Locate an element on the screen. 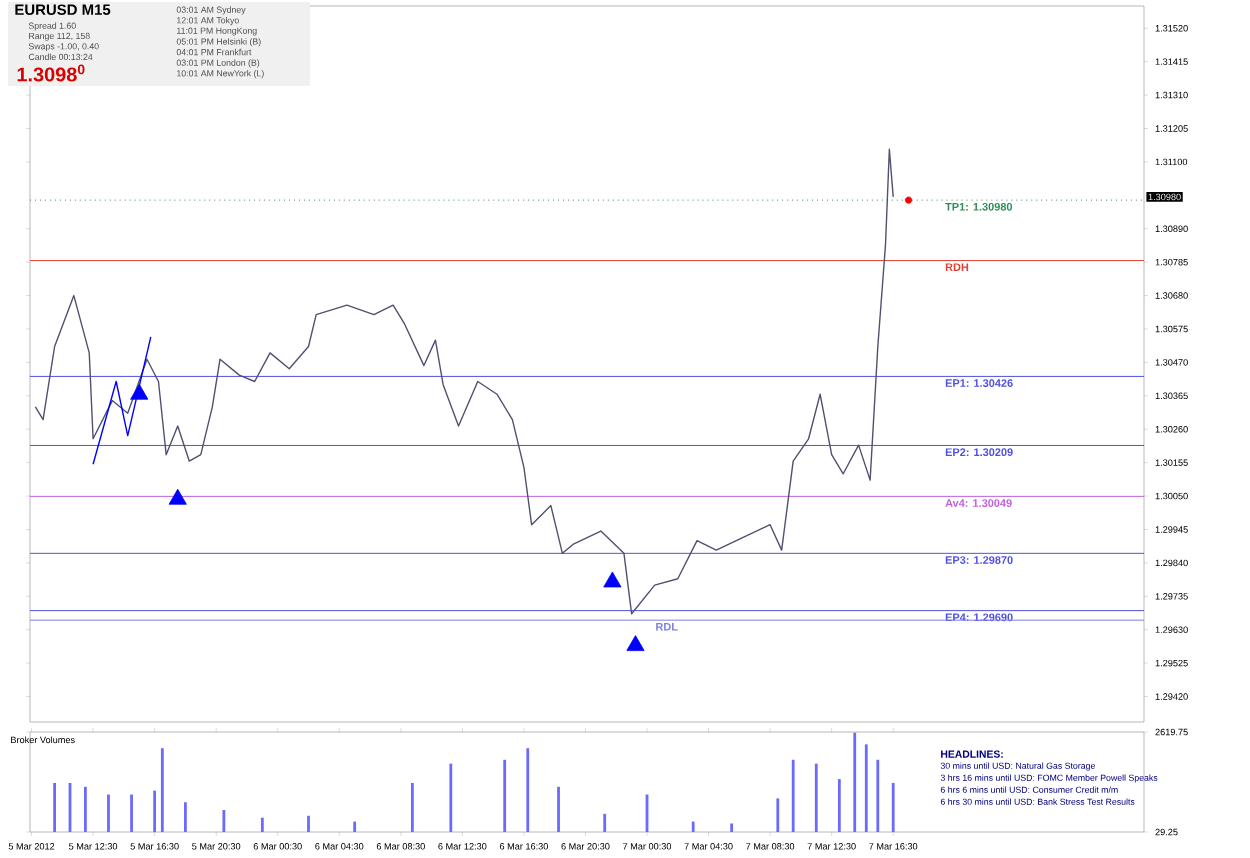  line-series is located at coordinates (122, 400).